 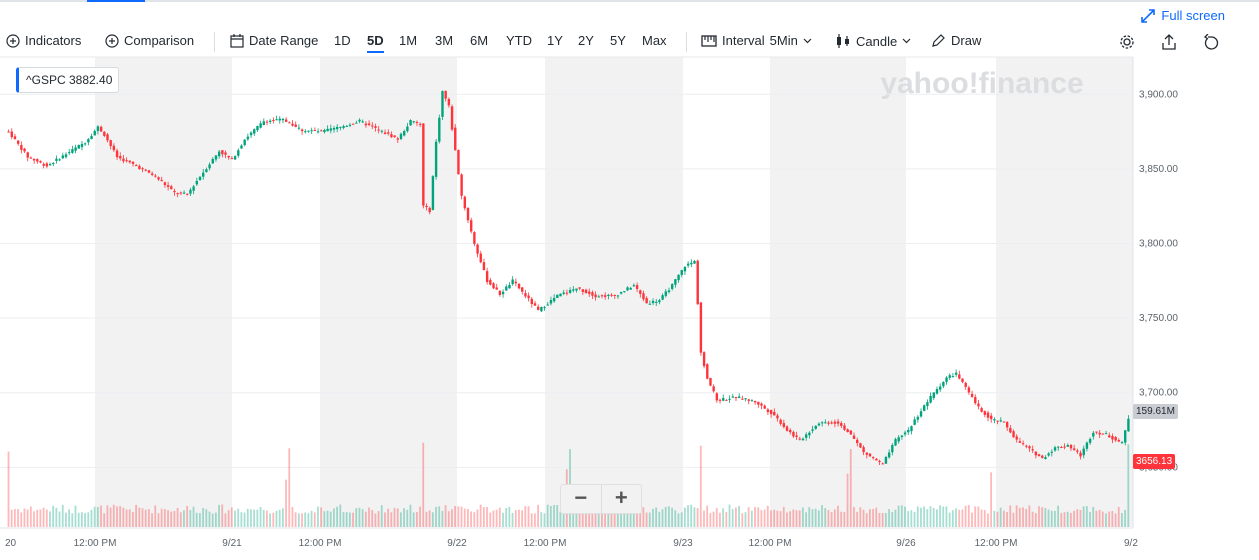 I want to click on chart-type-dropdown: Candle, so click(x=873, y=41).